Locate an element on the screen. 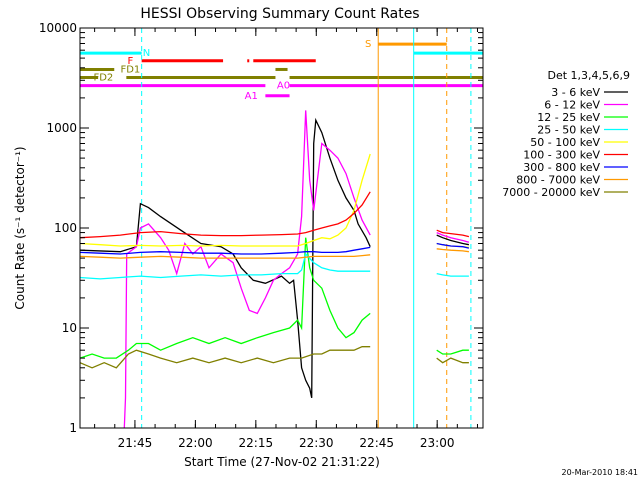  legend-entry-label: 7000 - 20000 keV is located at coordinates (551, 192).